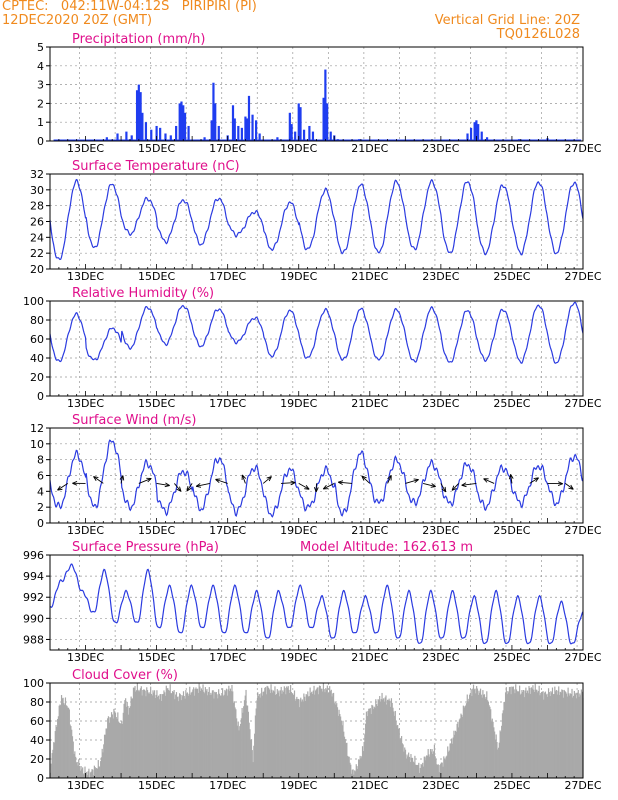 This screenshot has height=800, width=618. I want to click on panel-3-ytick-label: 4, so click(40, 491).